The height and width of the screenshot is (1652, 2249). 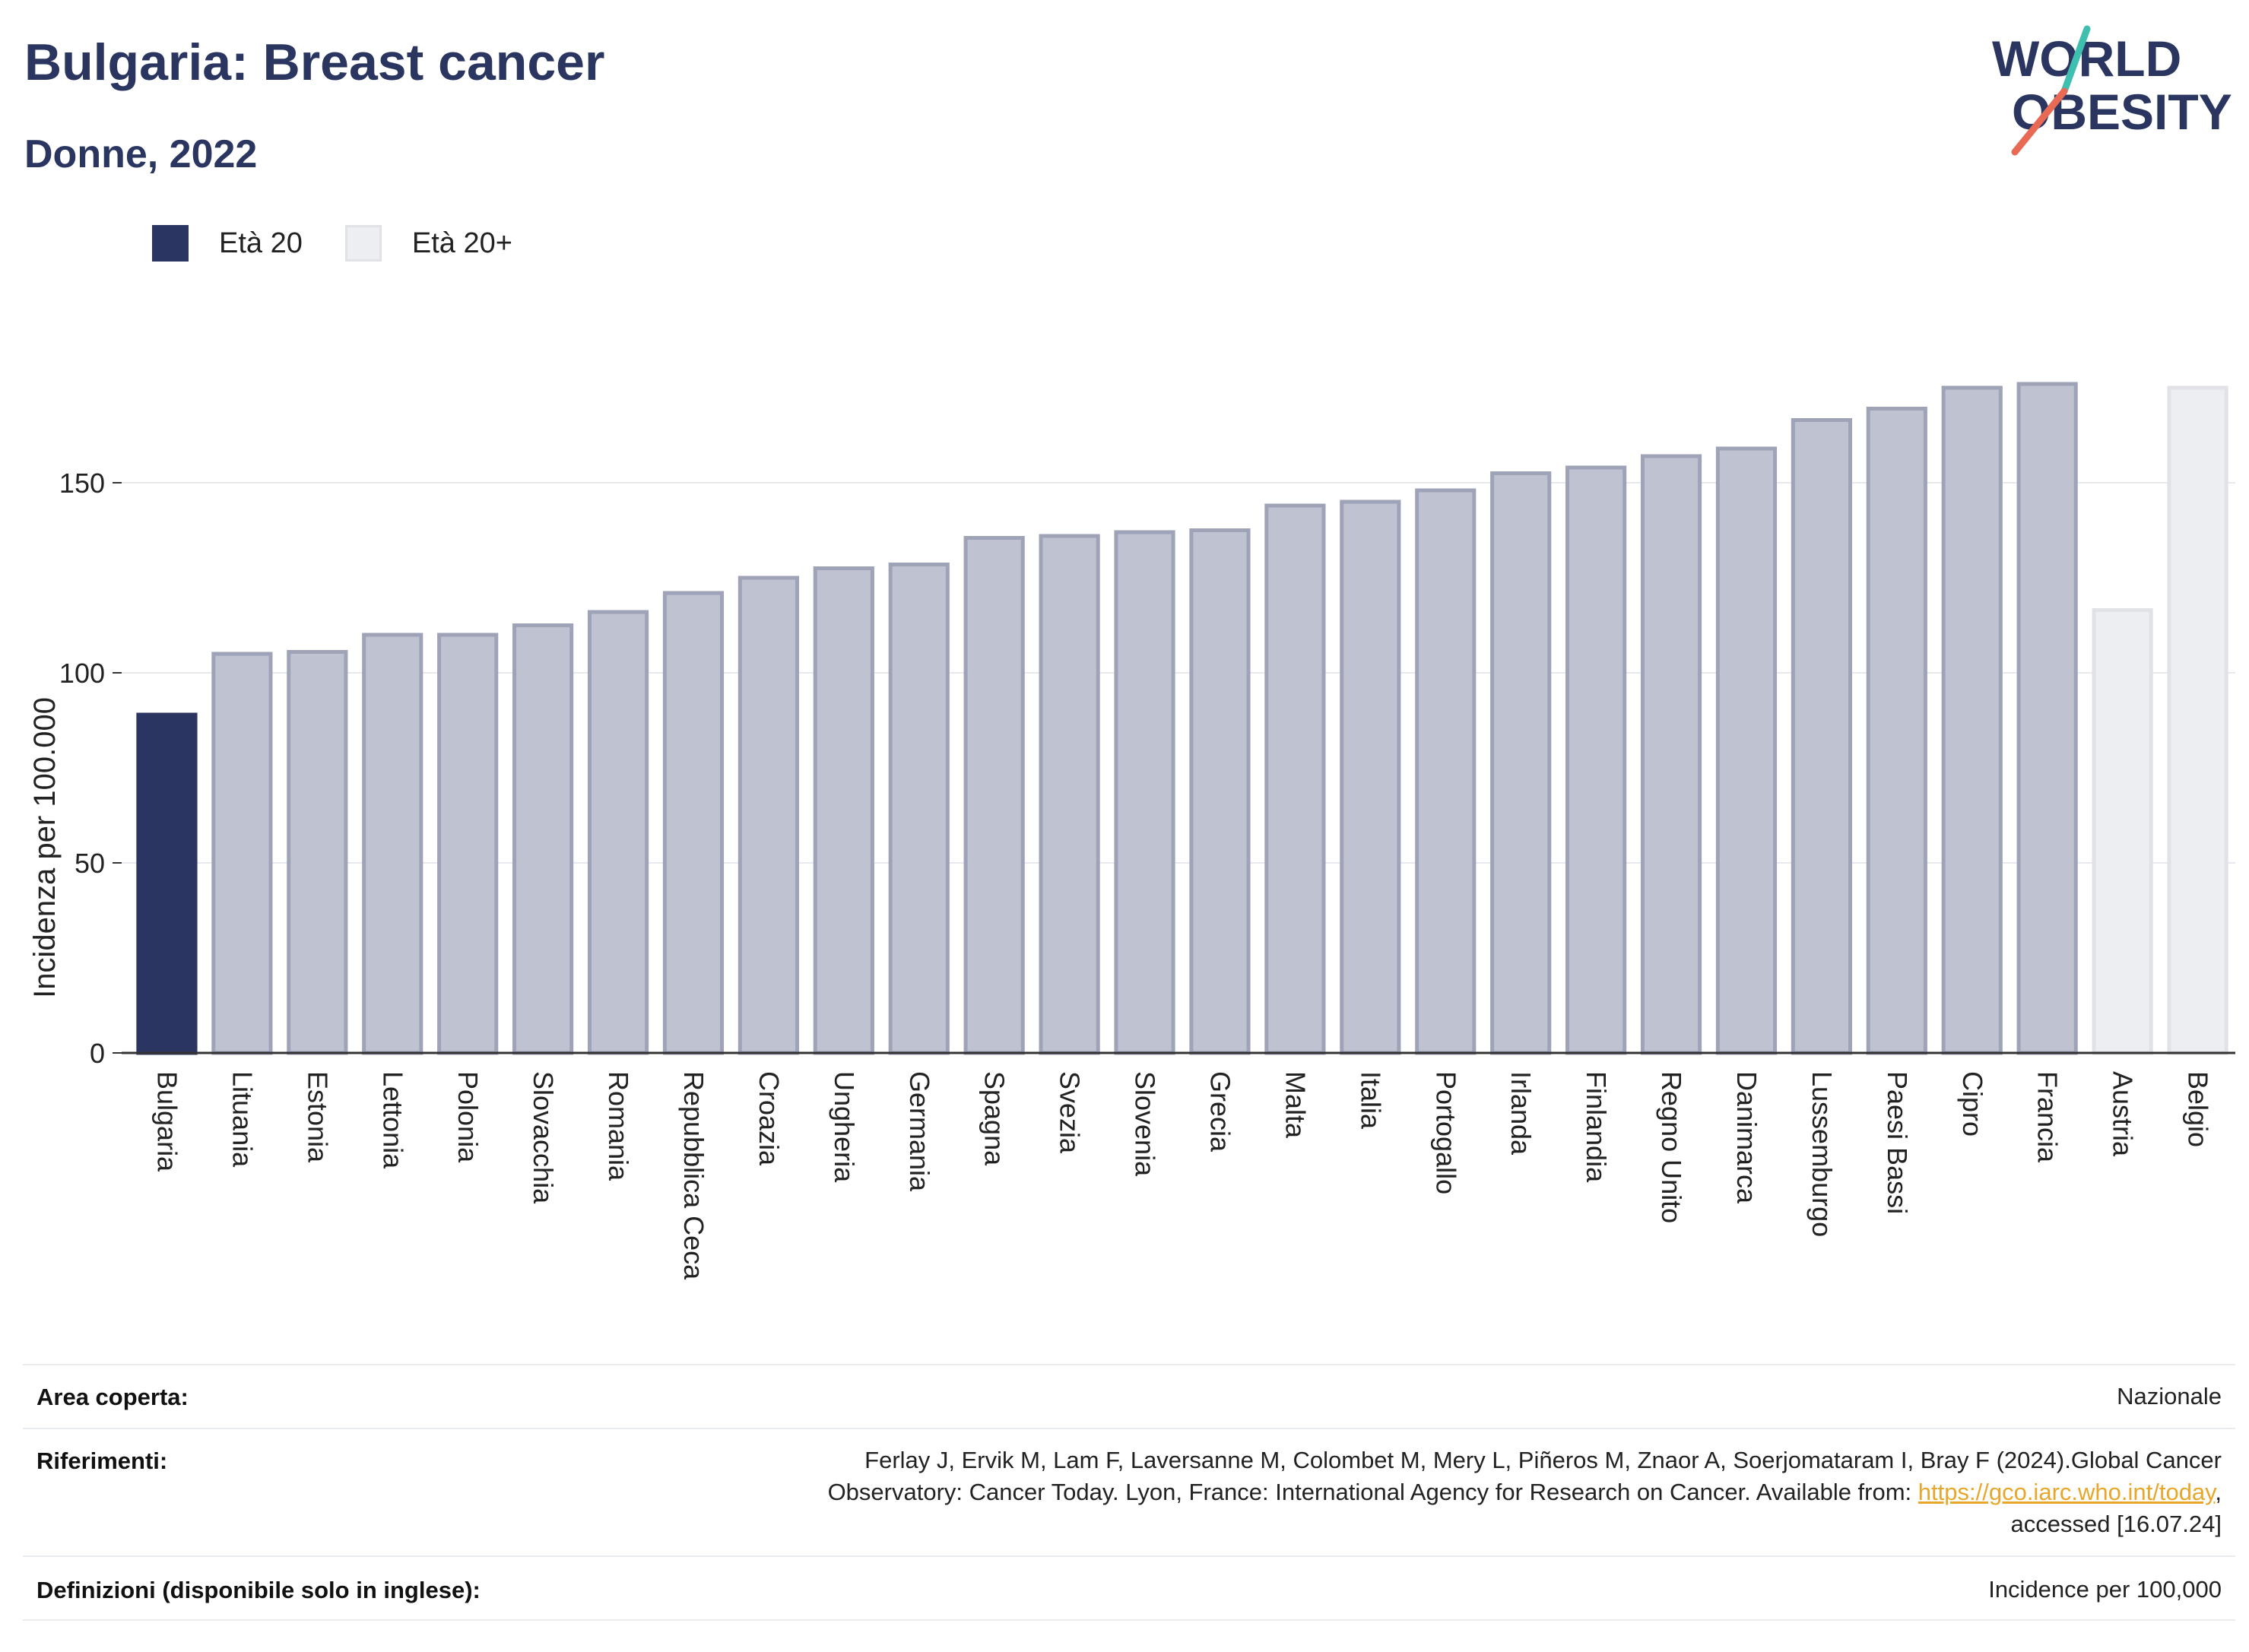 I want to click on x-tick-label: Lituania, so click(x=242, y=1119).